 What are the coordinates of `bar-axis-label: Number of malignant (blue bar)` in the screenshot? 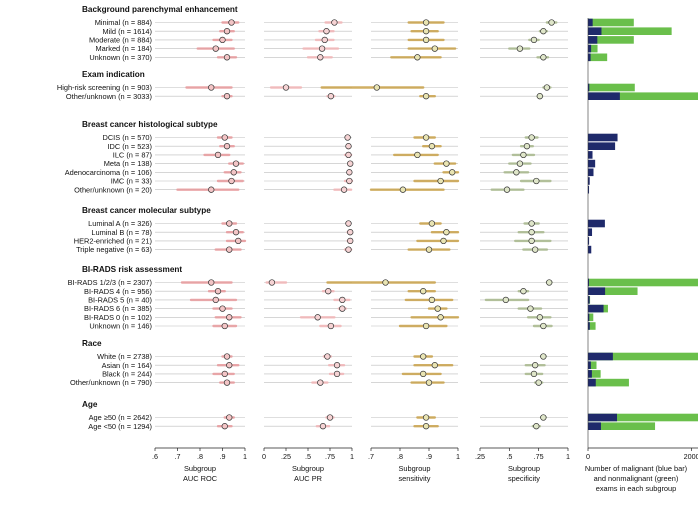 It's located at (636, 468).